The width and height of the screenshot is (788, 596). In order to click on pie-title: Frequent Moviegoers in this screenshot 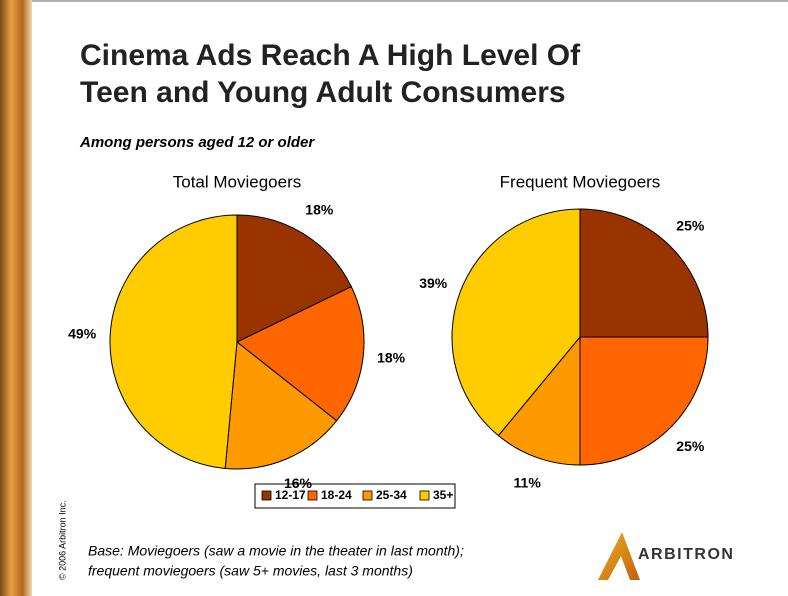, I will do `click(580, 181)`.